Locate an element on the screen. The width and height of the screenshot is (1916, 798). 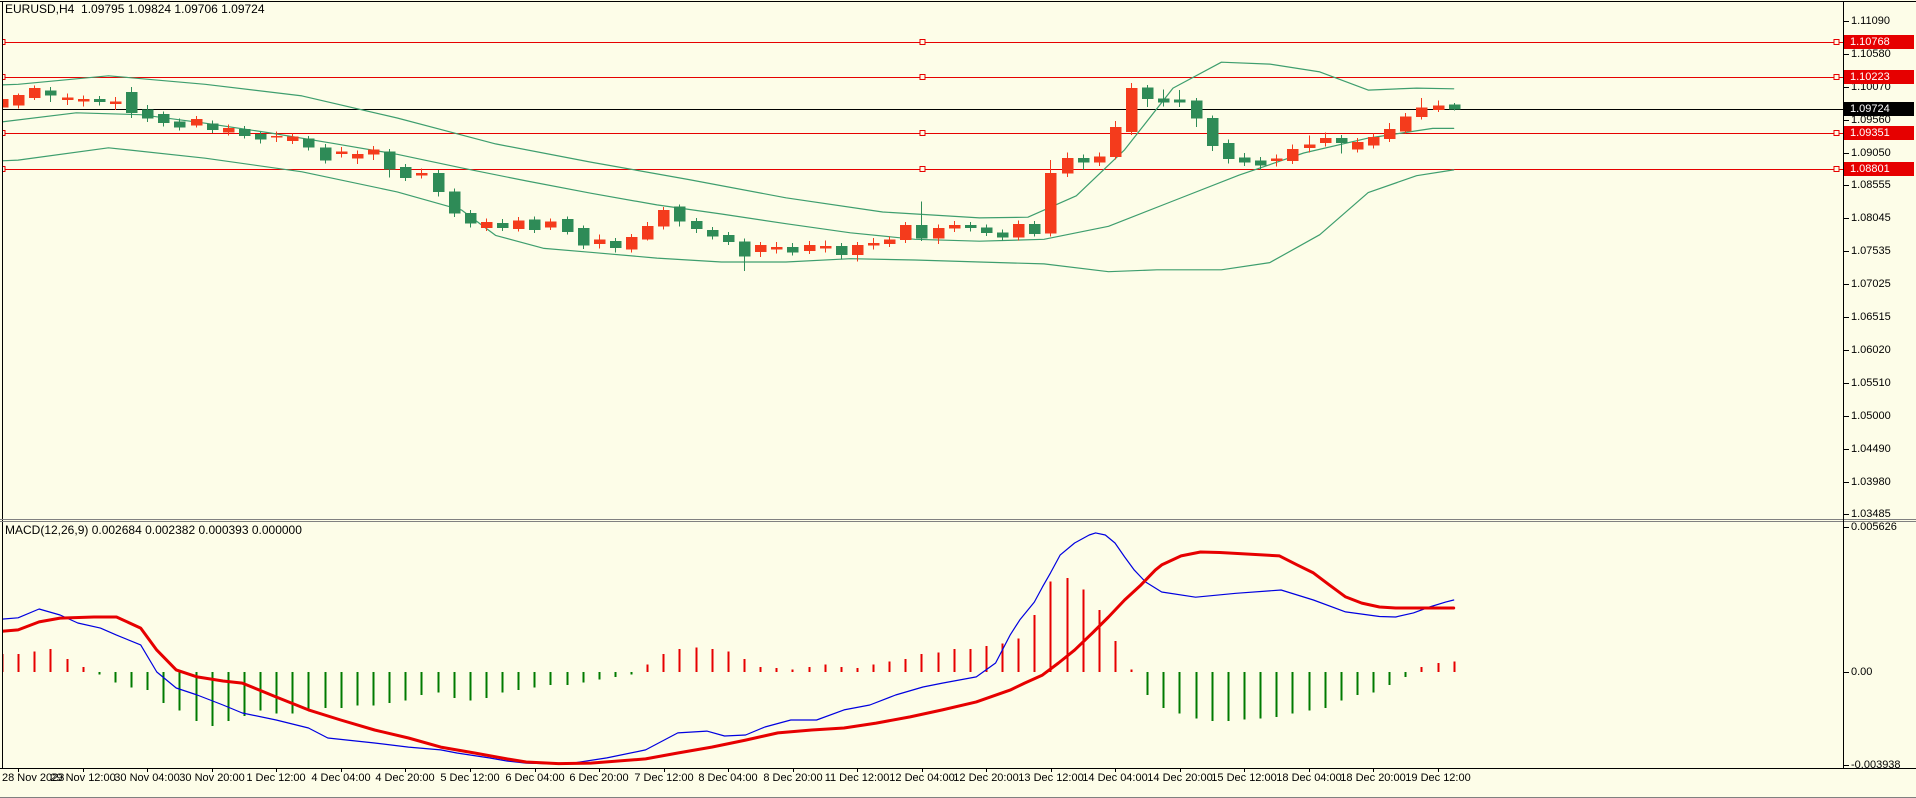
bollinger-lower-band is located at coordinates (728, 210).